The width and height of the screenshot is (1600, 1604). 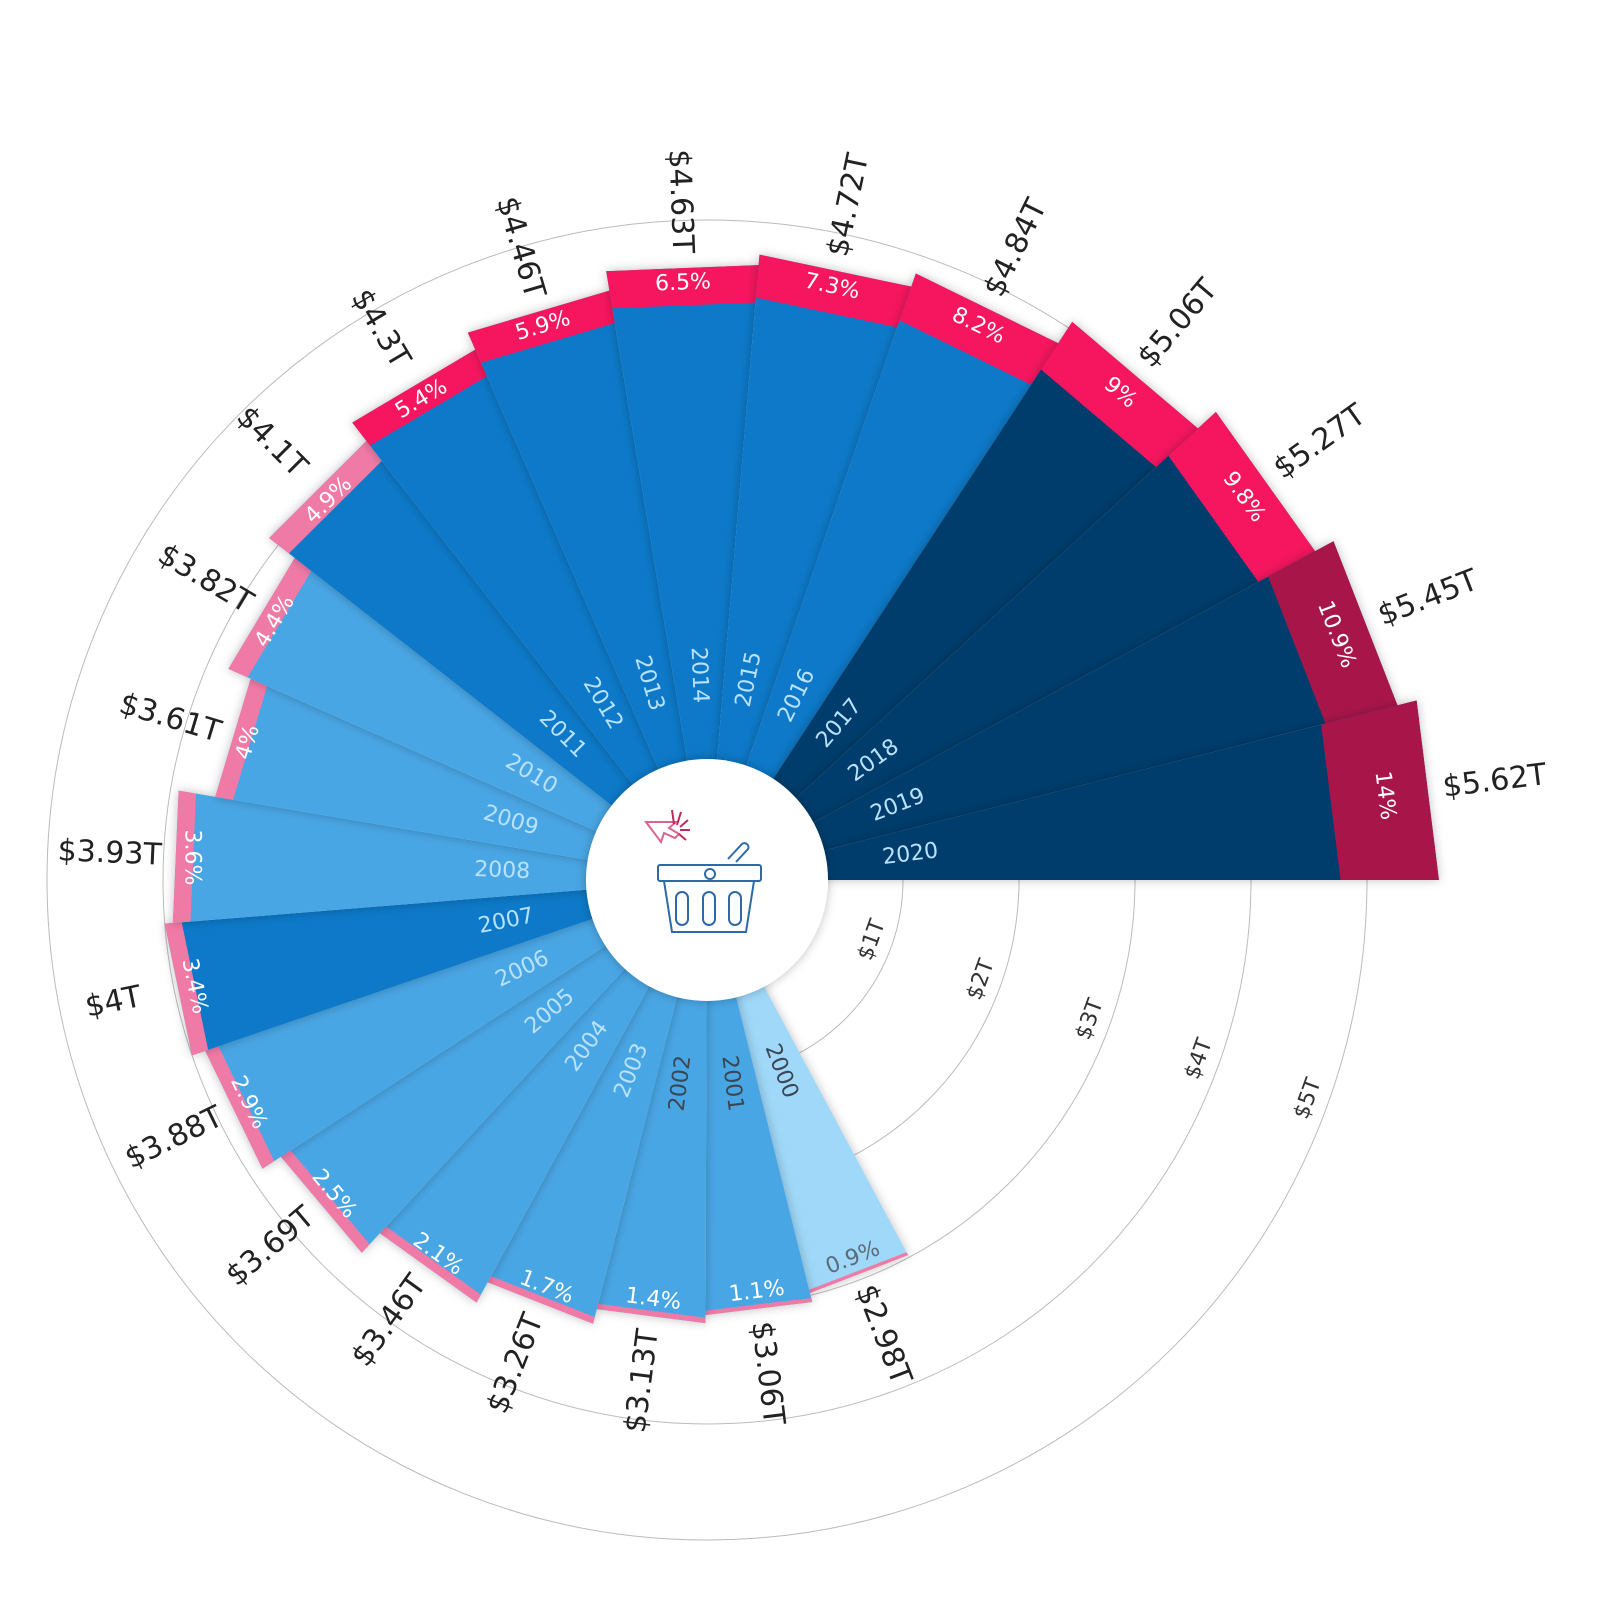 What do you see at coordinates (1320, 441) in the screenshot?
I see `value-label: $5.27T` at bounding box center [1320, 441].